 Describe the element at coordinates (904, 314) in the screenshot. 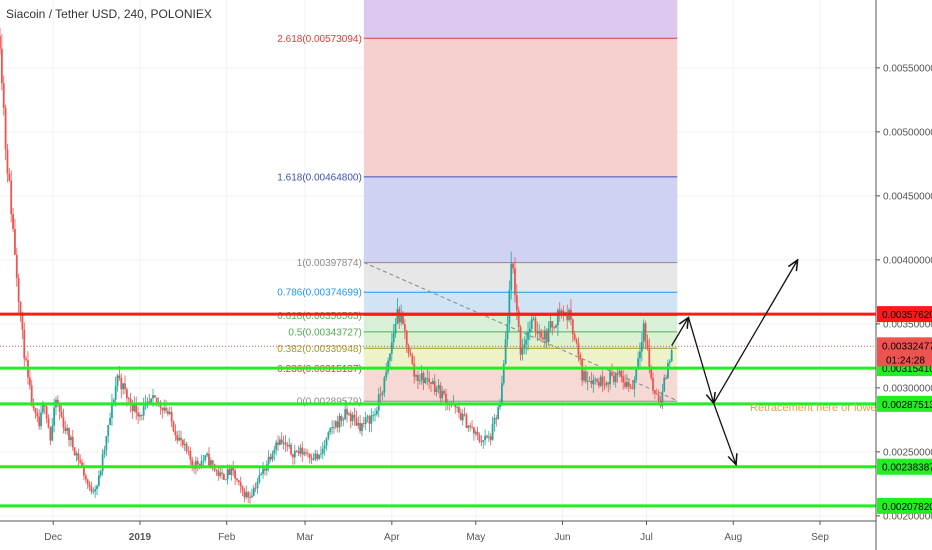

I see `price-tag-bg` at that location.